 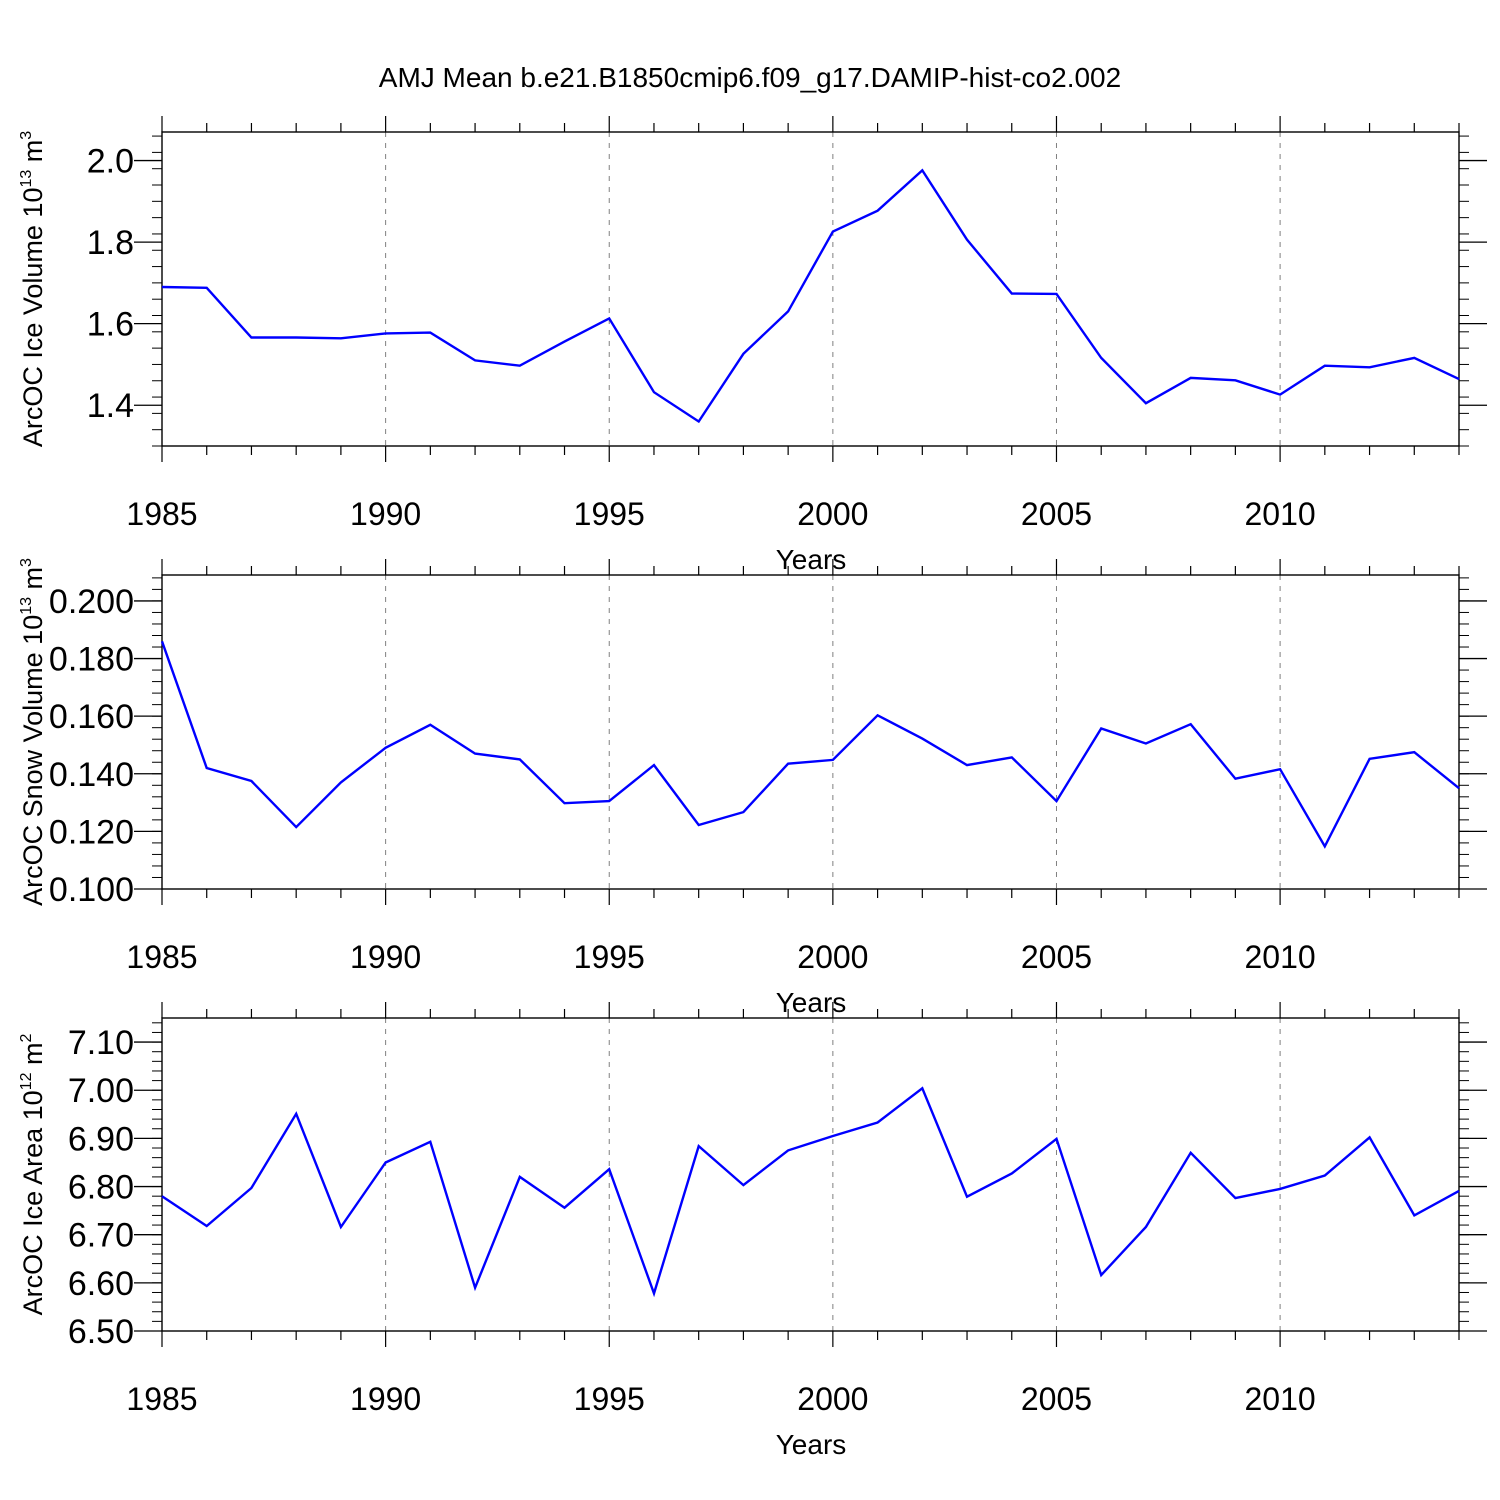 What do you see at coordinates (91, 832) in the screenshot?
I see `y-tick-label: 0.120` at bounding box center [91, 832].